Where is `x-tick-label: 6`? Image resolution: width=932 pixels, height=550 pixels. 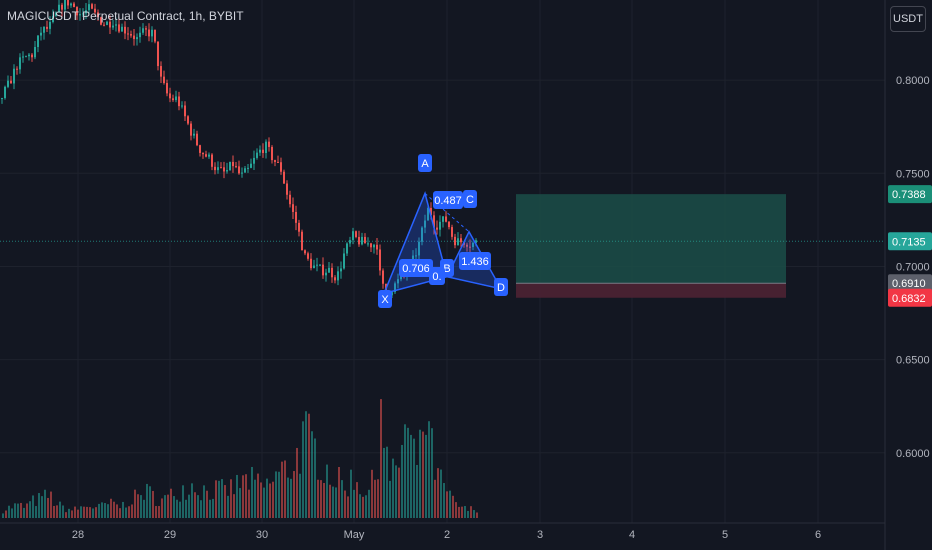 x-tick-label: 6 is located at coordinates (818, 535).